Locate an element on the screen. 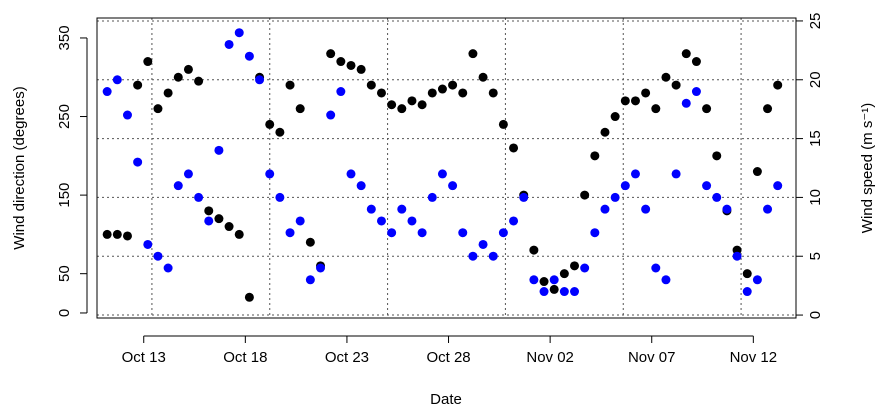 The height and width of the screenshot is (415, 884). y-axis-title: Wind direction (degrees) is located at coordinates (19, 167).